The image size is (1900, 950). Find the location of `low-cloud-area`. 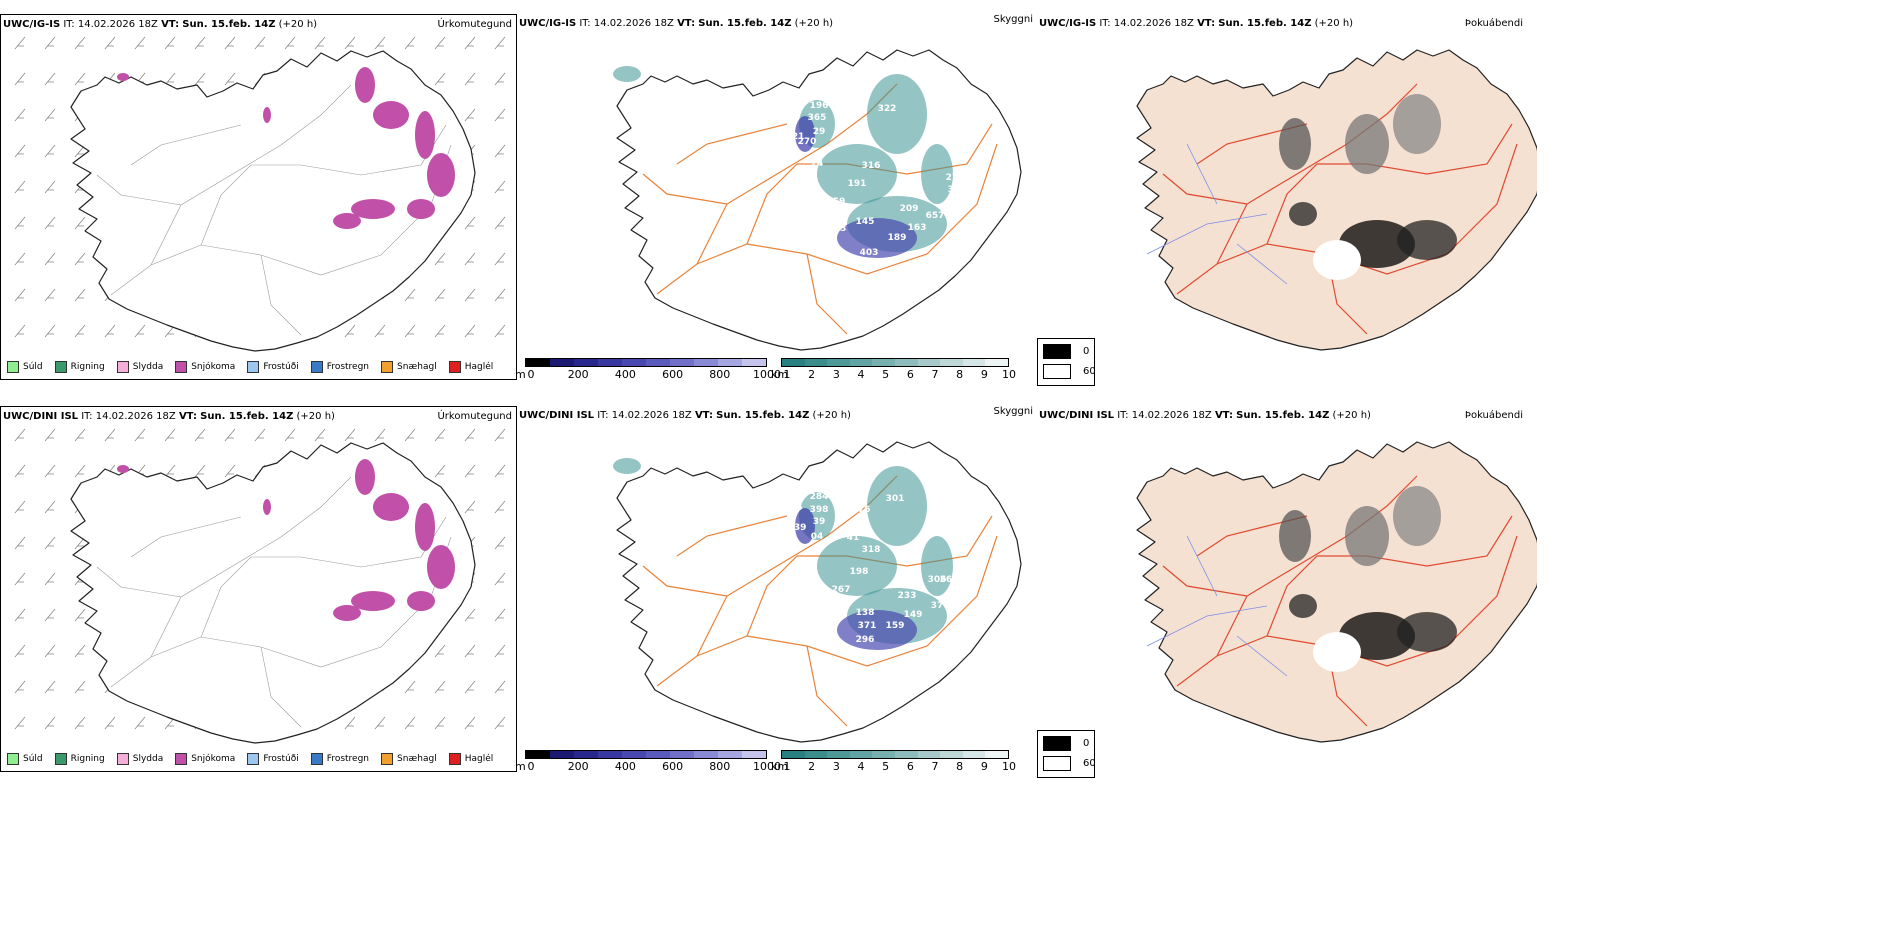

low-cloud-area is located at coordinates (877, 238).